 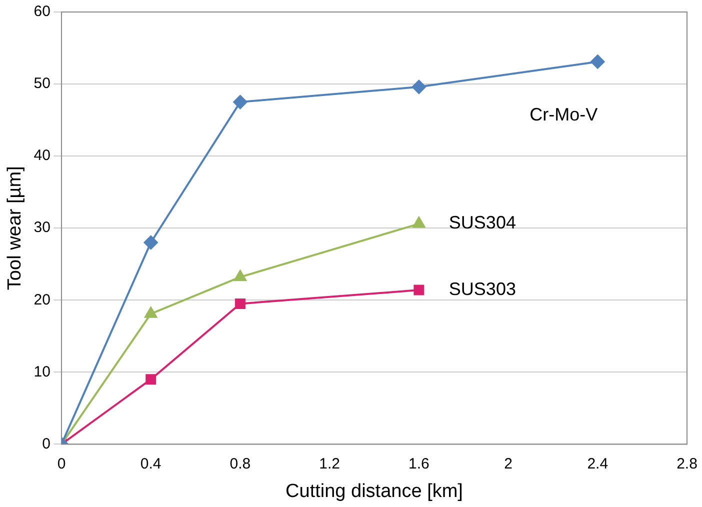 I want to click on y-tick-label: 30, so click(x=42, y=227).